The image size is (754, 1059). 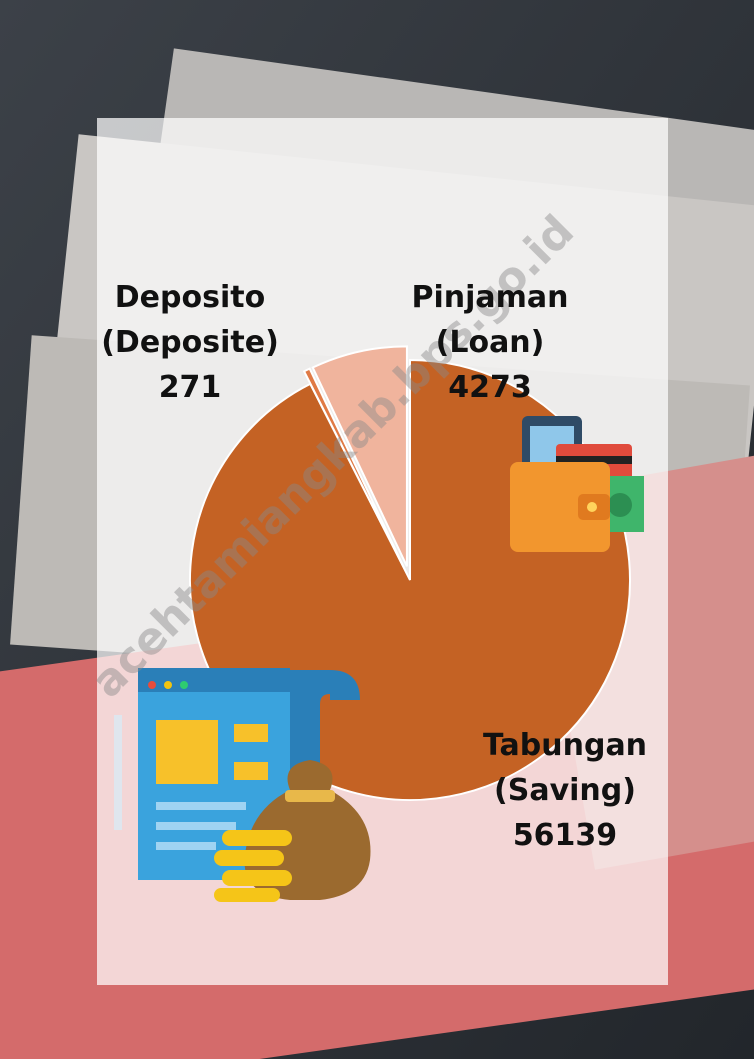 What do you see at coordinates (489, 297) in the screenshot?
I see `slice-name: Pinjaman` at bounding box center [489, 297].